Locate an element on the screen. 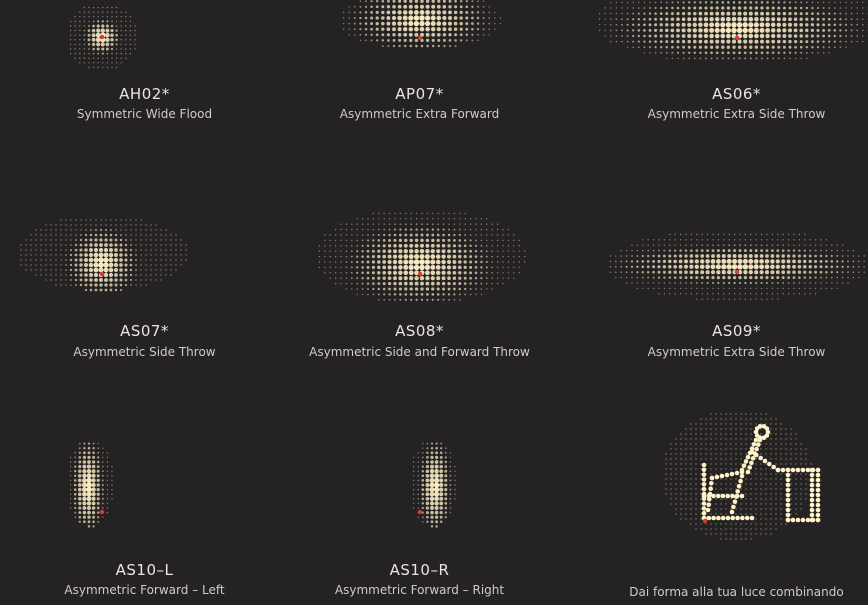 The image size is (868, 605). pattern-card-ah02: AH02* Symmetric Wide Flood is located at coordinates (144, 100).